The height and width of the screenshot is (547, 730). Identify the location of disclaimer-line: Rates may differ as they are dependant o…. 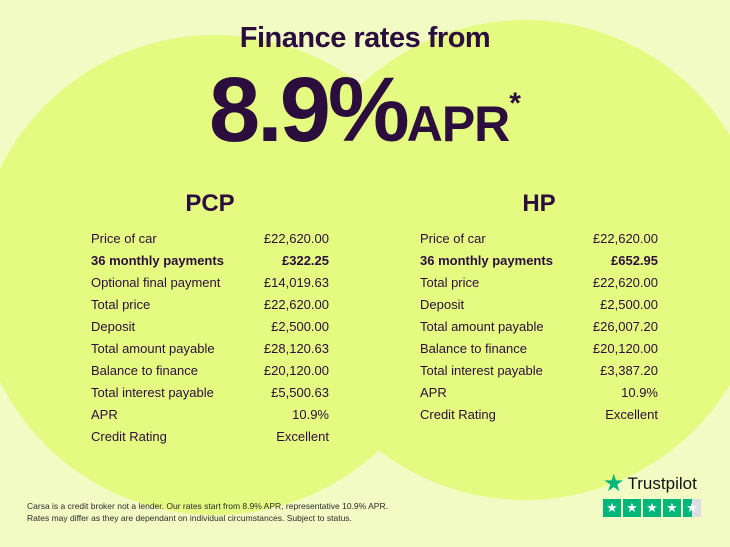
(189, 518).